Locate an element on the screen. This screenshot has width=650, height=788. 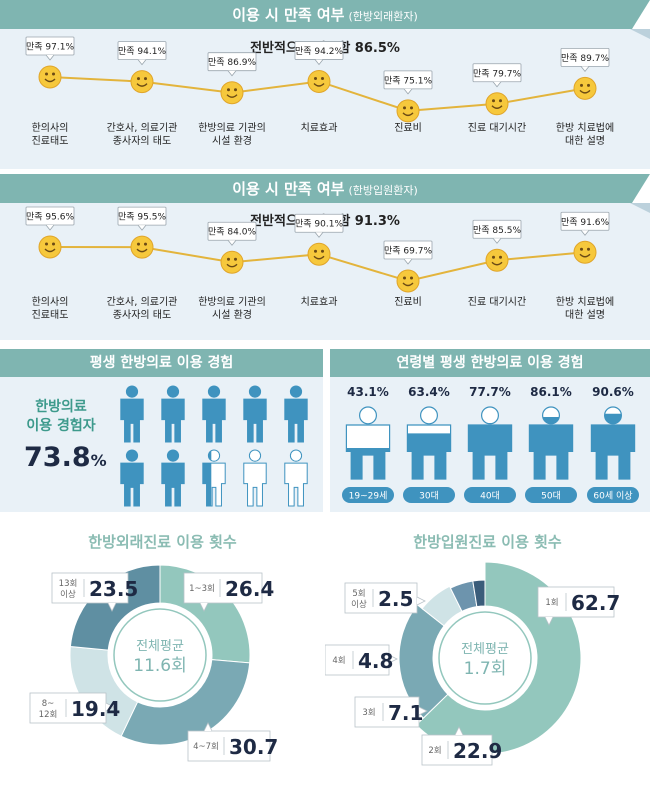
age-value-label: 90.6% is located at coordinates (613, 392).